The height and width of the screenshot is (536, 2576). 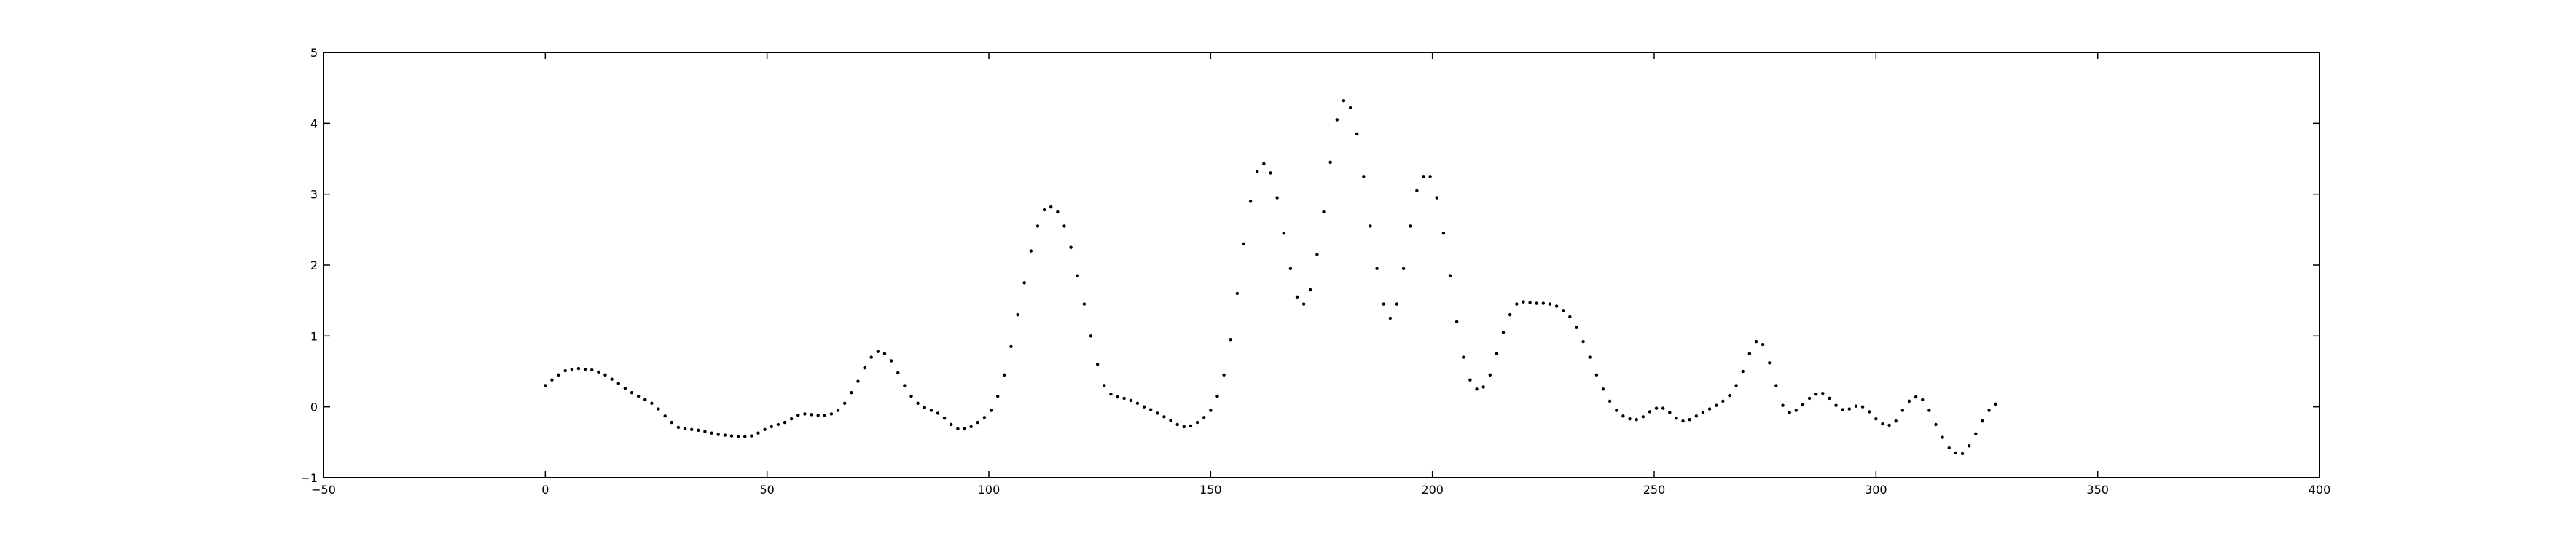 I want to click on y-tick-label: 2, so click(x=314, y=265).